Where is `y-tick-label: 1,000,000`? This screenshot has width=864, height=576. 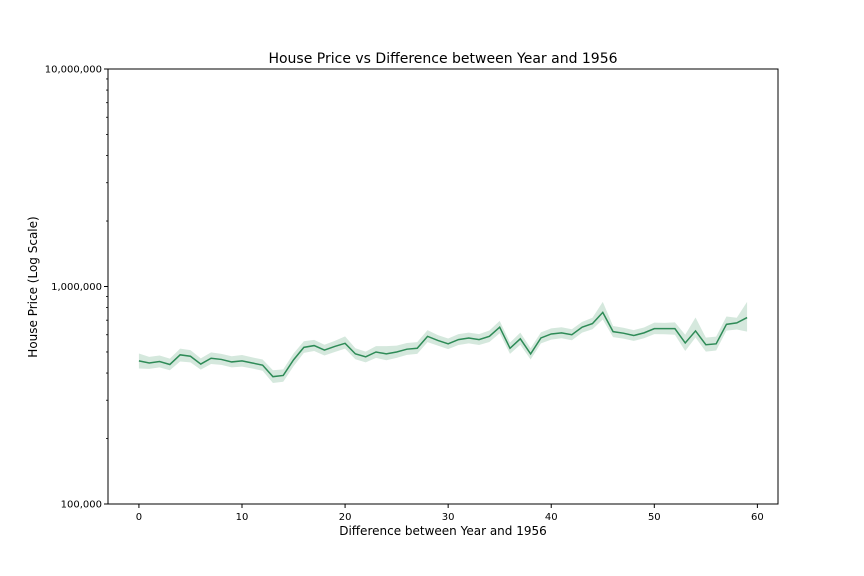
y-tick-label: 1,000,000 is located at coordinates (76, 287).